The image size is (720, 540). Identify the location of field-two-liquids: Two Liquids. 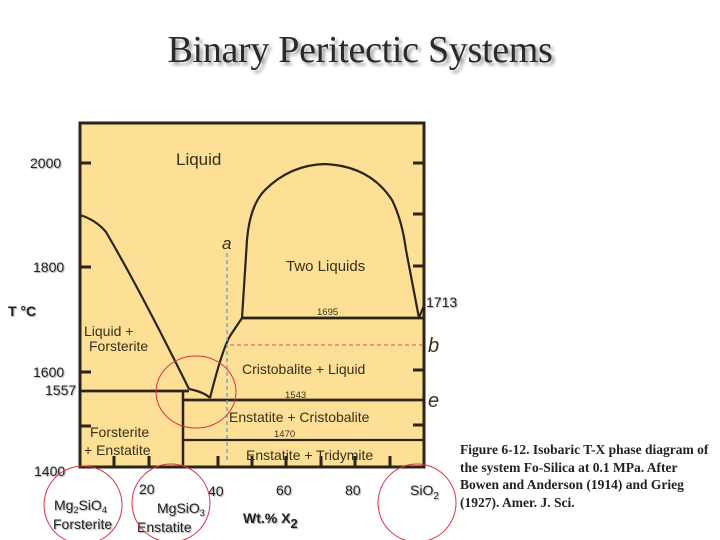
(325, 266).